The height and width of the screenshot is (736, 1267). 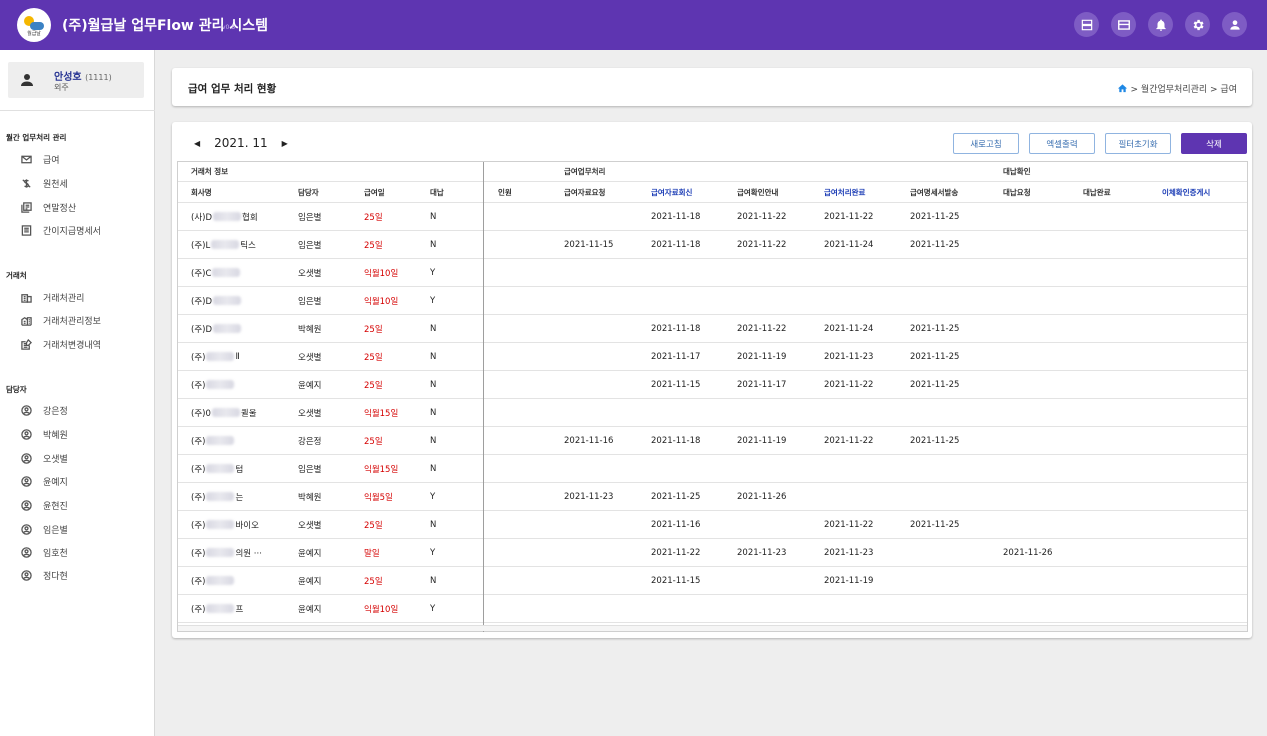 What do you see at coordinates (55, 576) in the screenshot?
I see `sidebar-item-label: 정다현` at bounding box center [55, 576].